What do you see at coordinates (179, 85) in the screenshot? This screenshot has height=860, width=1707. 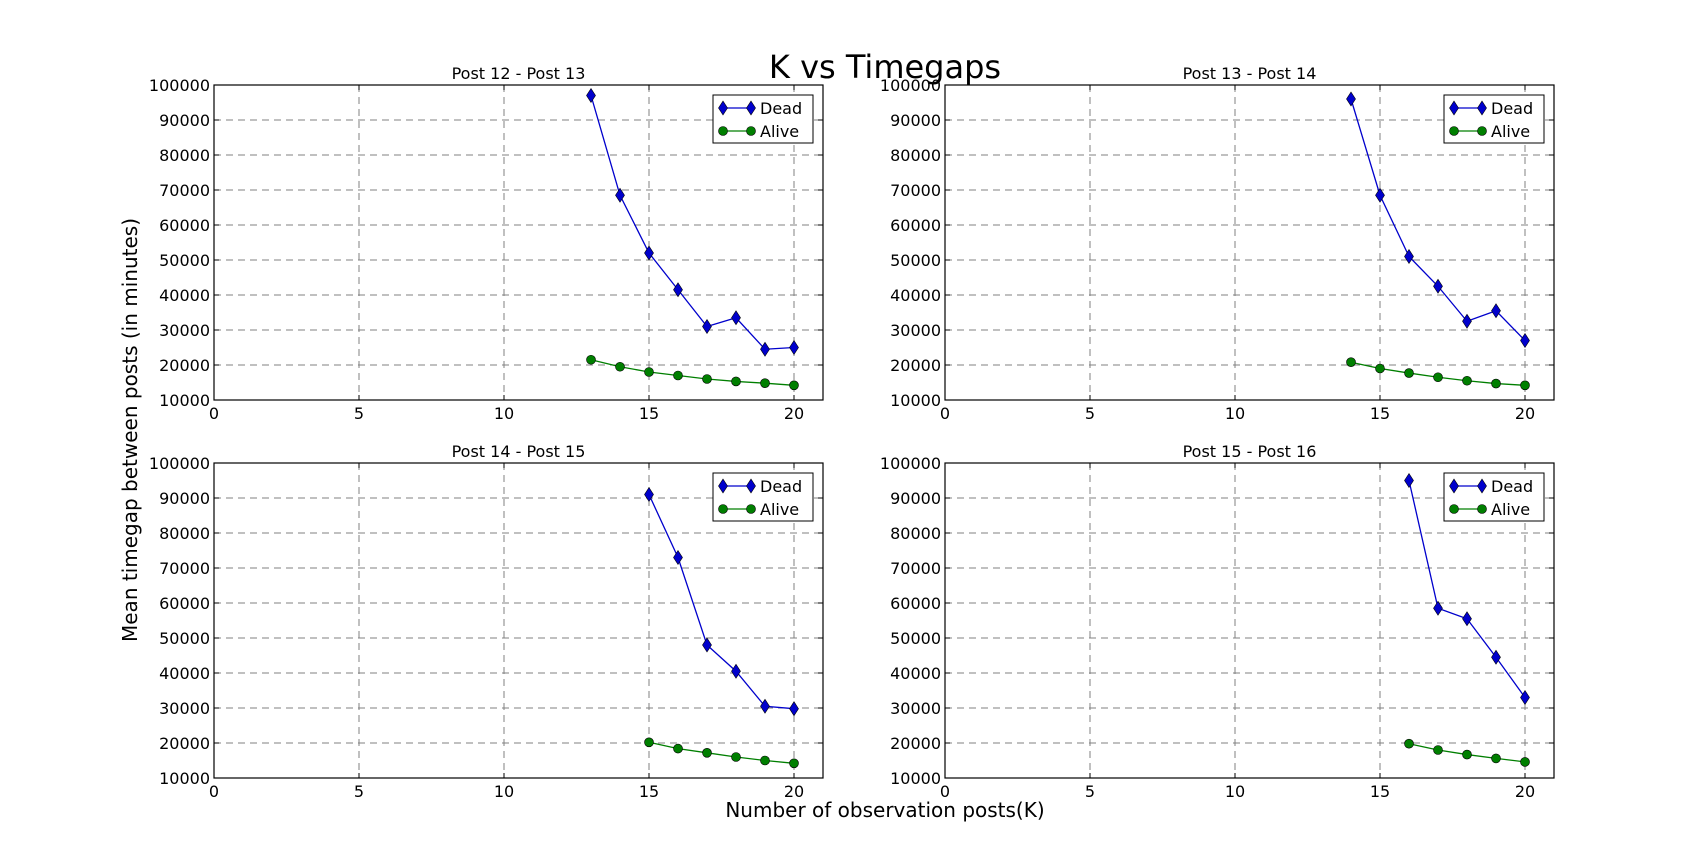 I see `y-tick-label: 100000` at bounding box center [179, 85].